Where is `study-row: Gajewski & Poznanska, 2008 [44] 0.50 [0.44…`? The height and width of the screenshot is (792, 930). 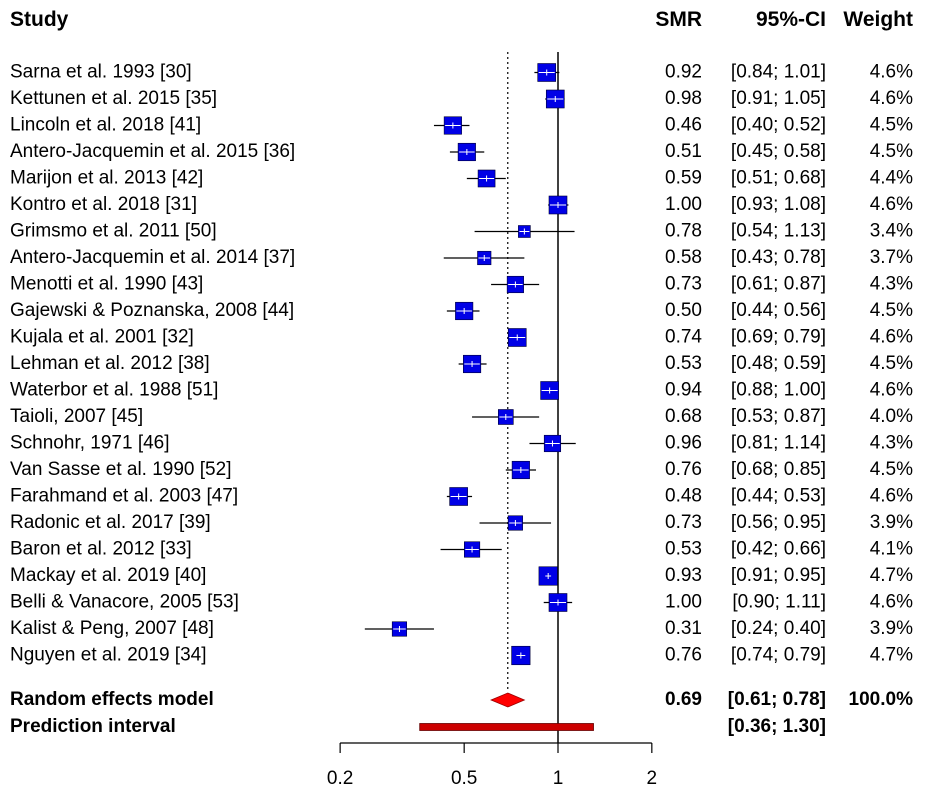 study-row: Gajewski & Poznanska, 2008 [44] 0.50 [0.44… is located at coordinates (461, 310).